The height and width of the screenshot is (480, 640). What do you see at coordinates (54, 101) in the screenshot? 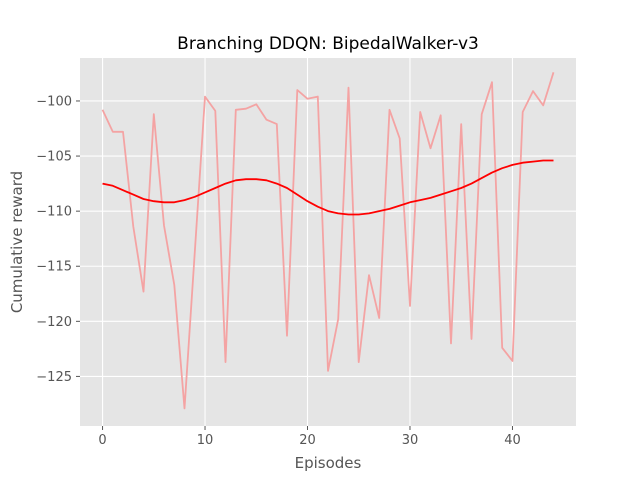
I see `y-tick-label: −100` at bounding box center [54, 101].